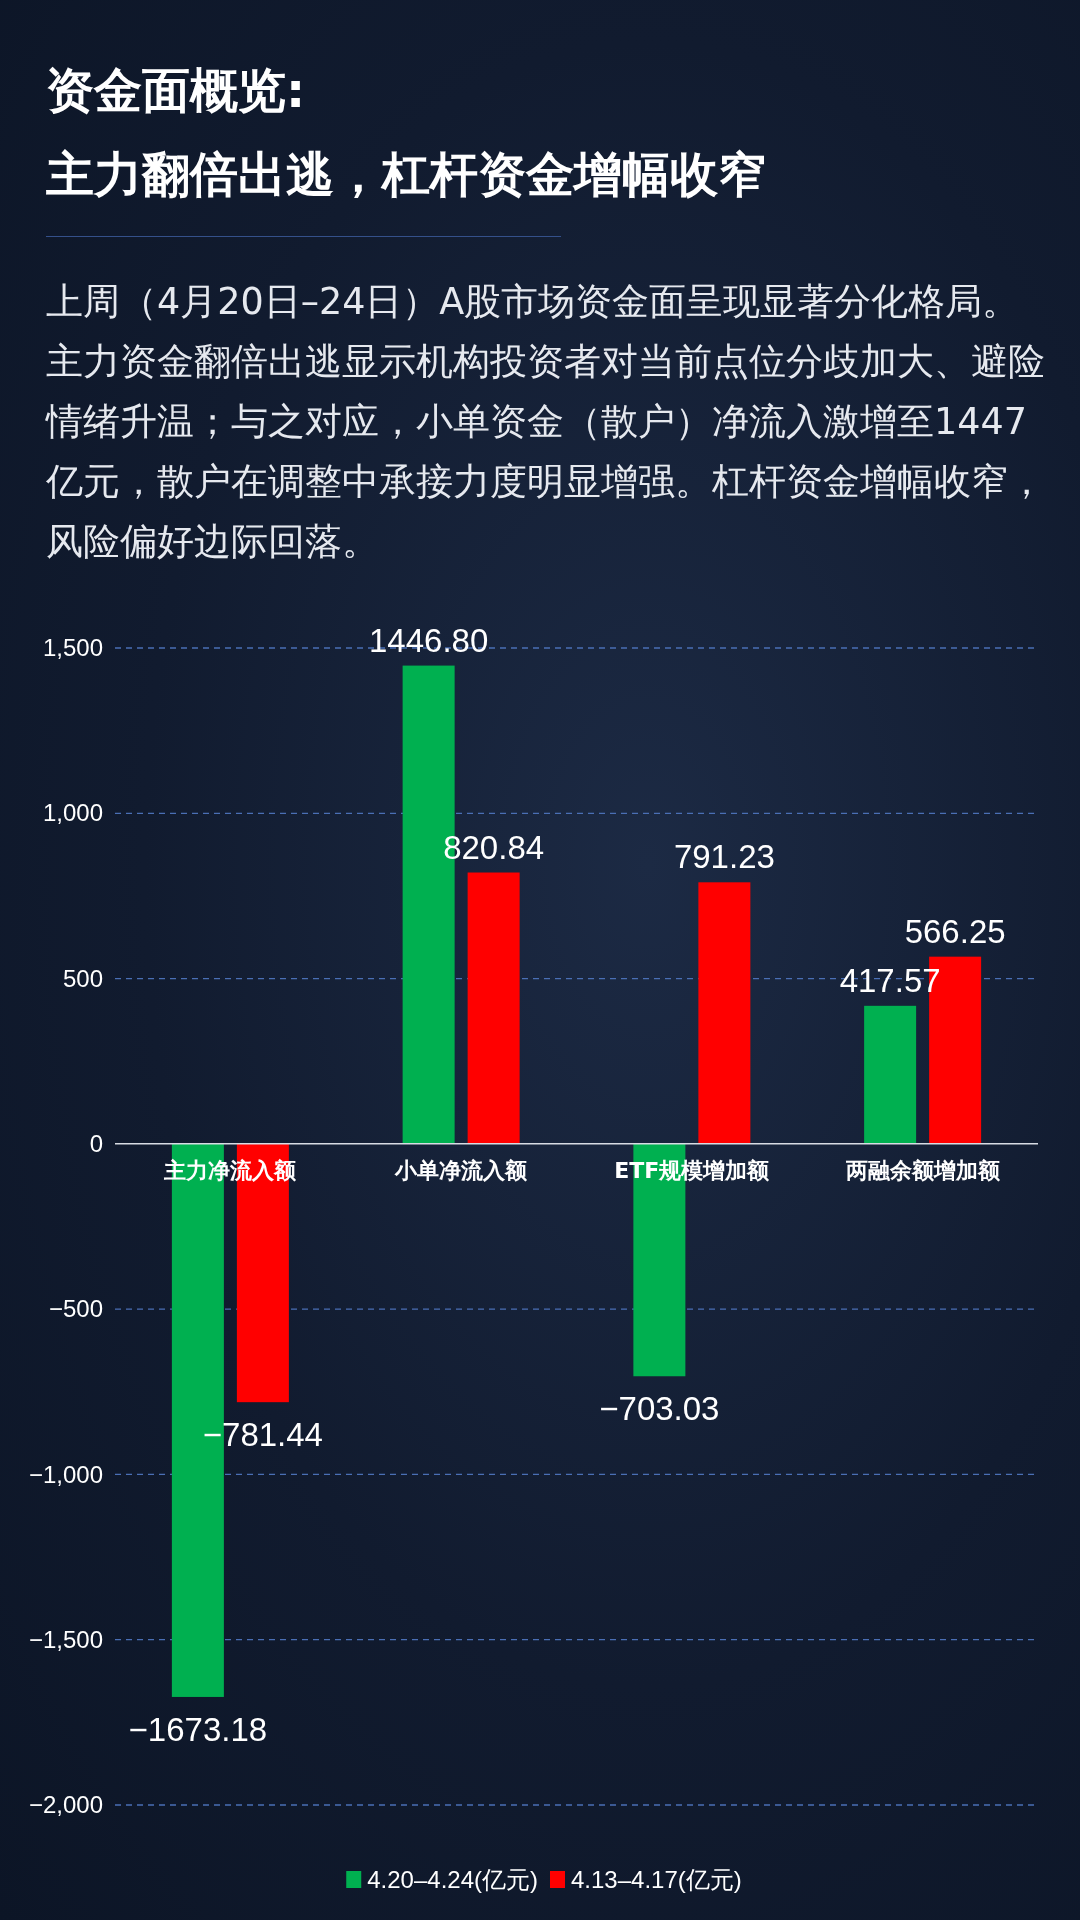  Describe the element at coordinates (724, 857) in the screenshot. I see `data-label: 791.23` at that location.